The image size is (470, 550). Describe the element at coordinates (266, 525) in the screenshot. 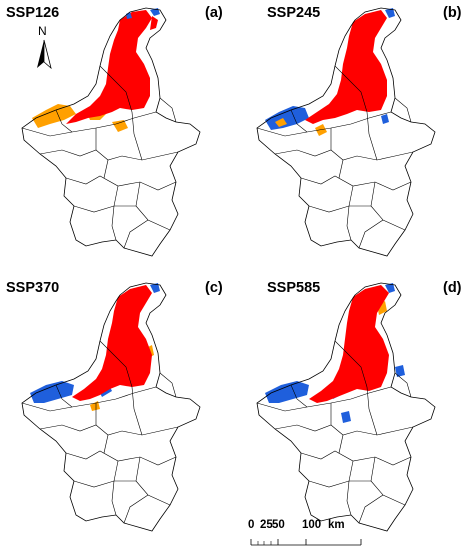

I see `scale-tick-25: 25` at that location.